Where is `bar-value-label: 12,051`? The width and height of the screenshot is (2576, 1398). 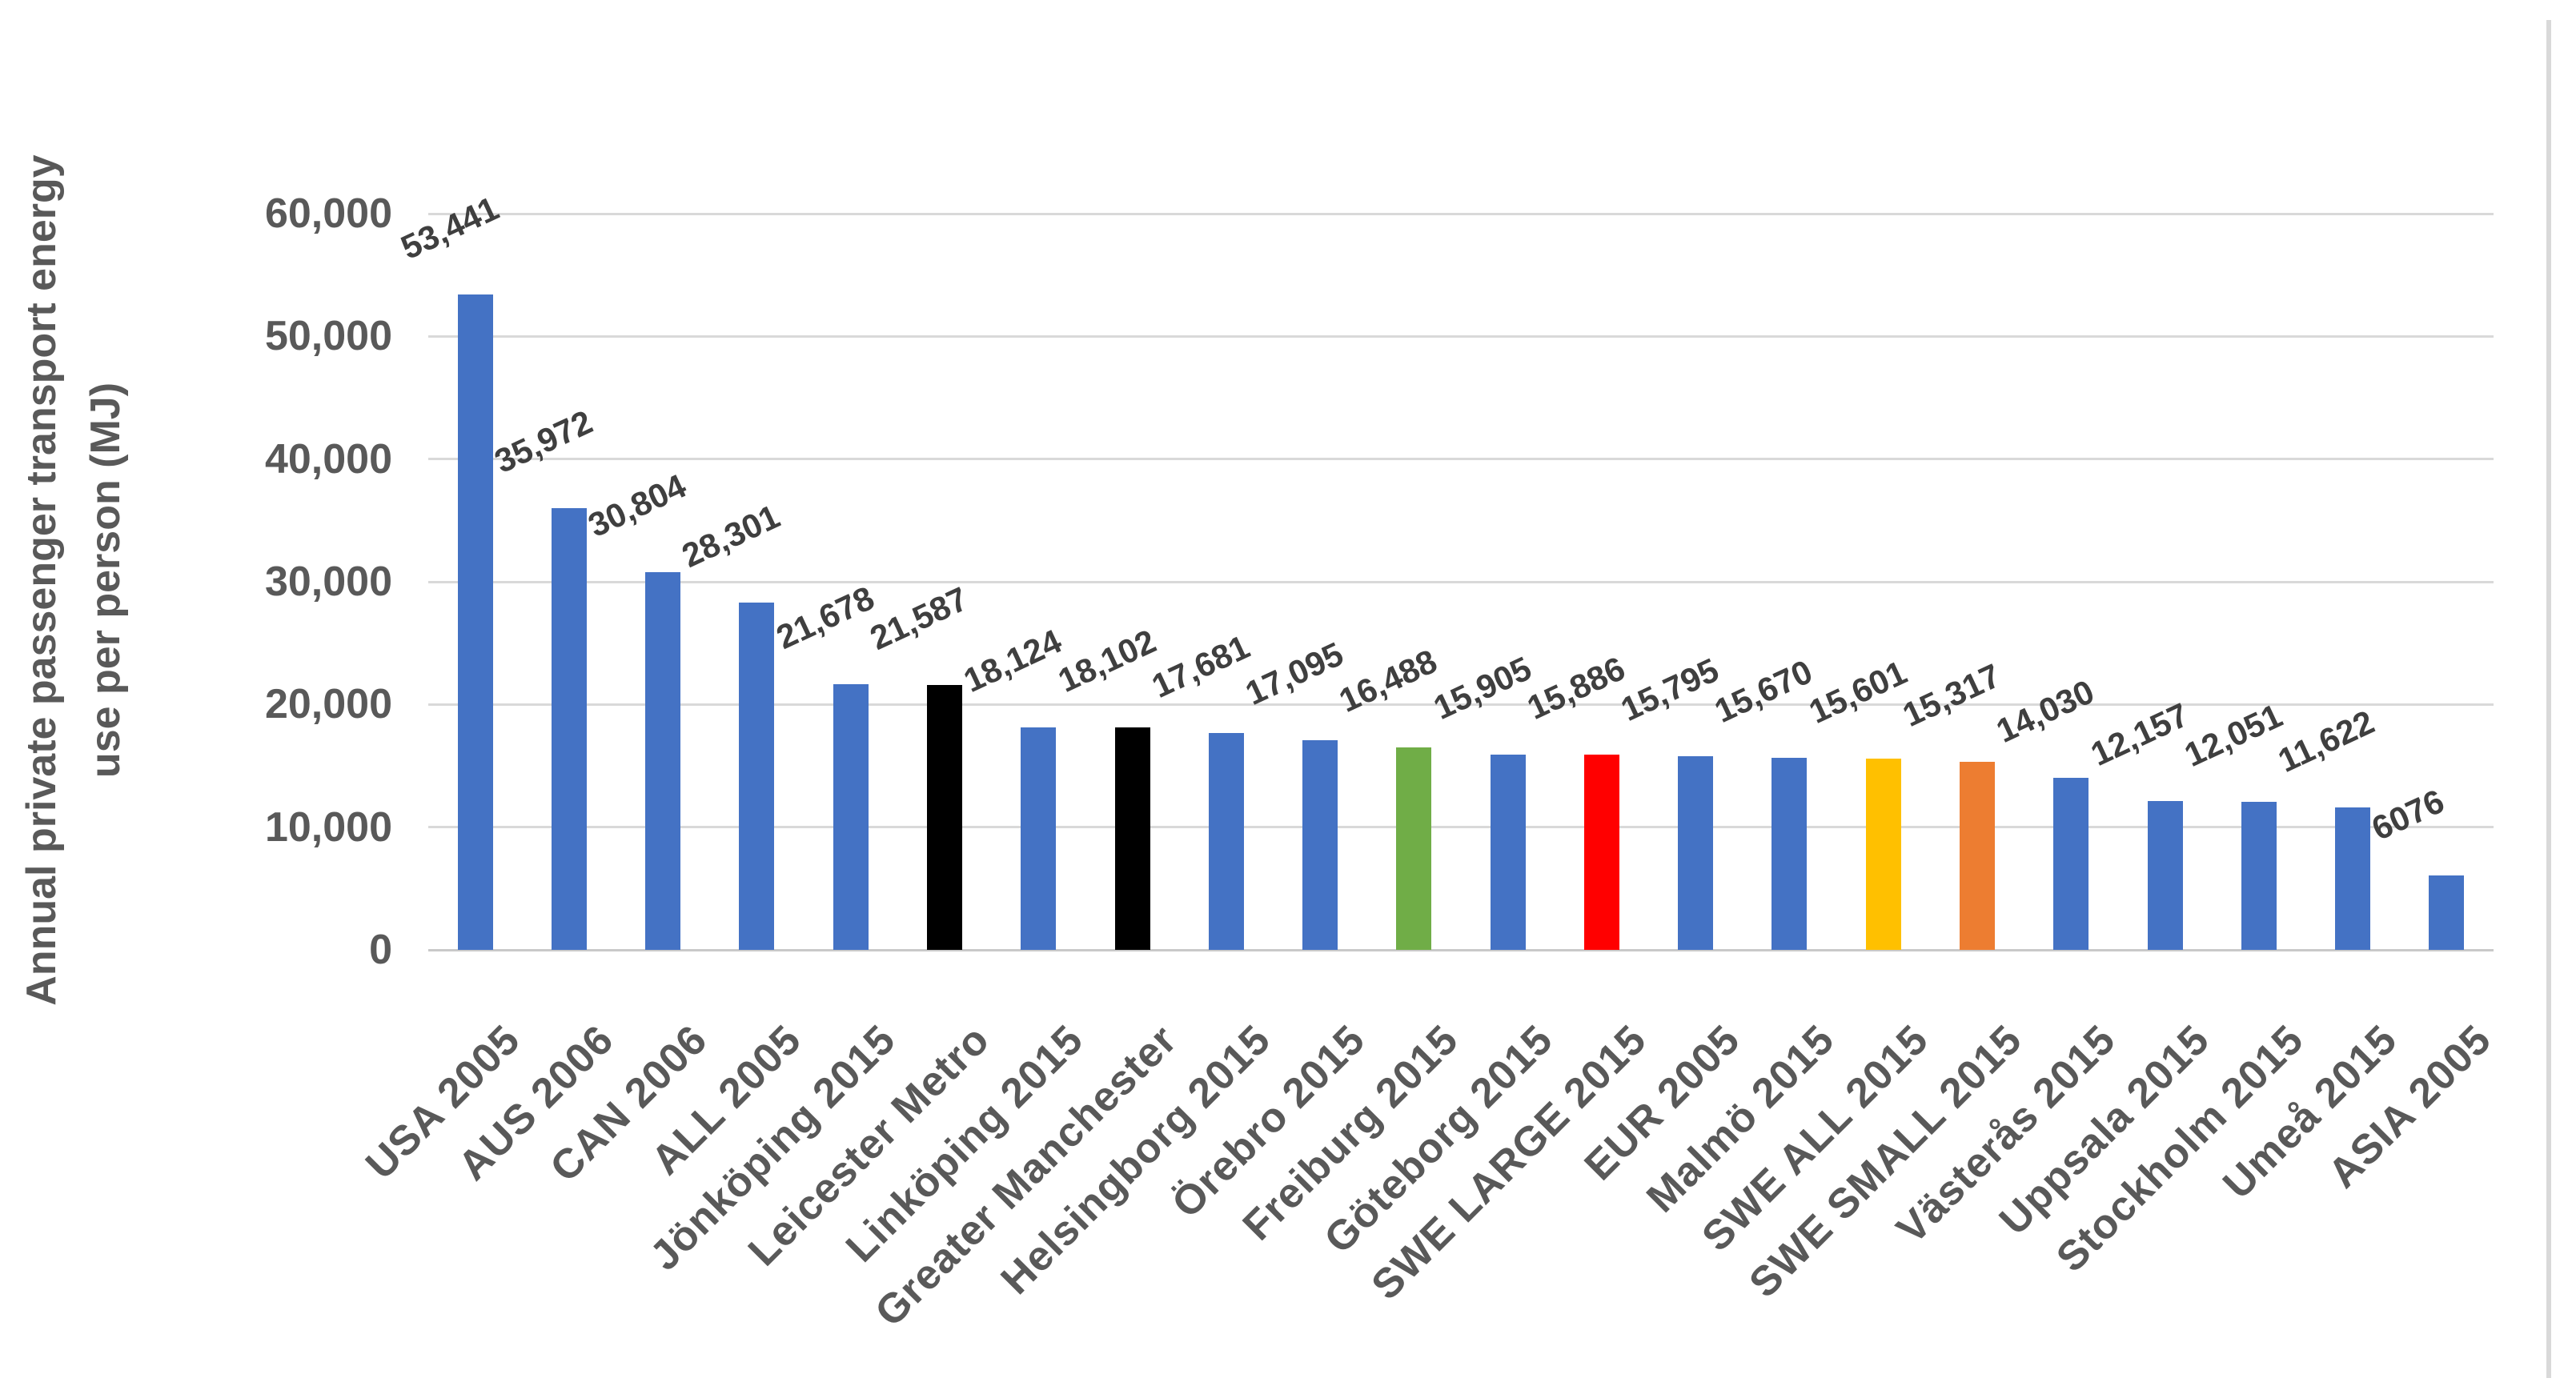
bar-value-label: 12,051 is located at coordinates (2233, 735).